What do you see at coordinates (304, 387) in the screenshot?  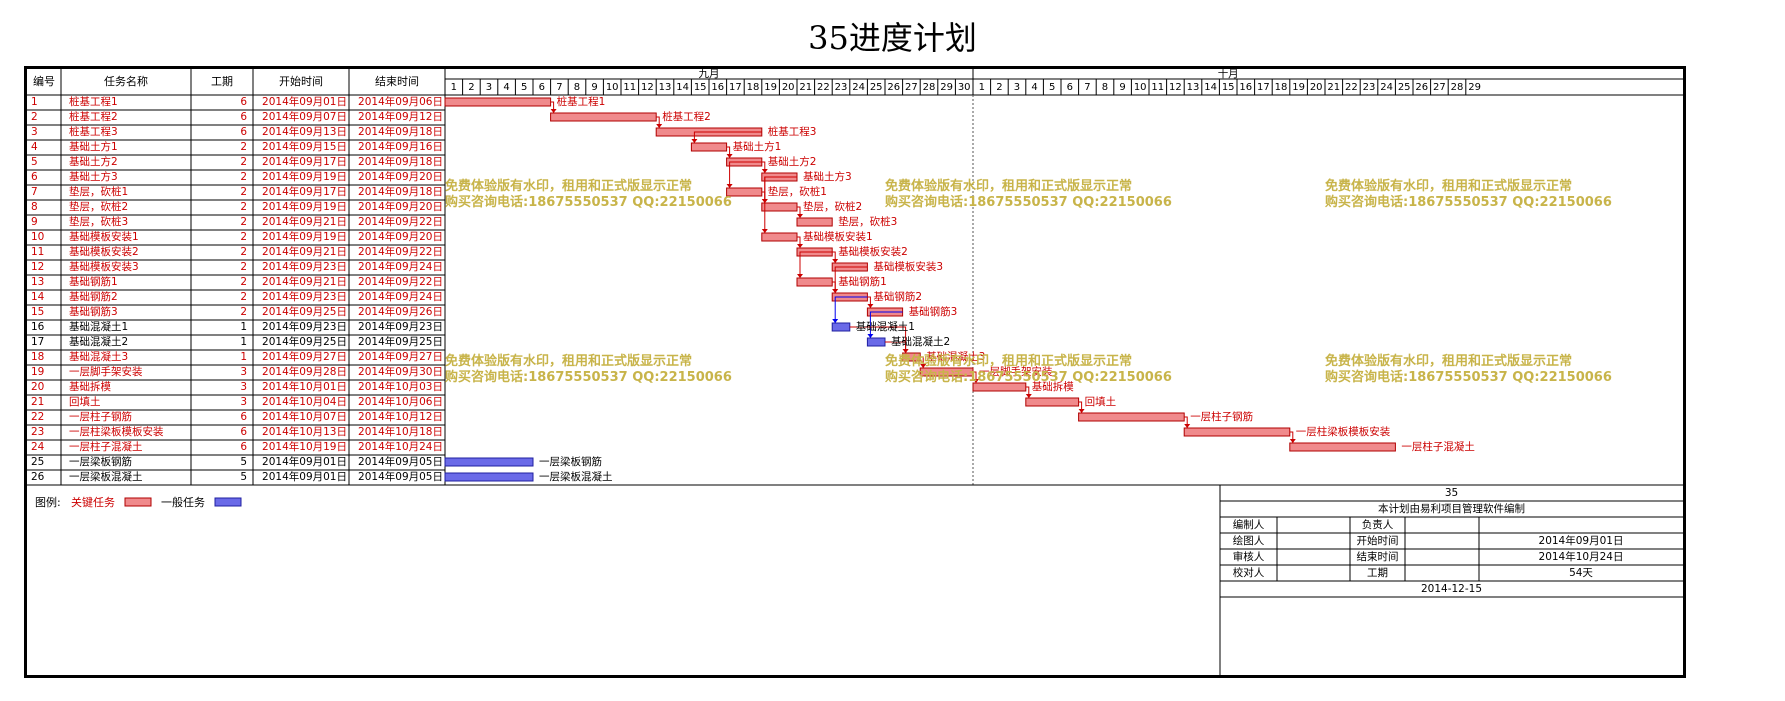 I see `task-start: 2014年10月01日` at bounding box center [304, 387].